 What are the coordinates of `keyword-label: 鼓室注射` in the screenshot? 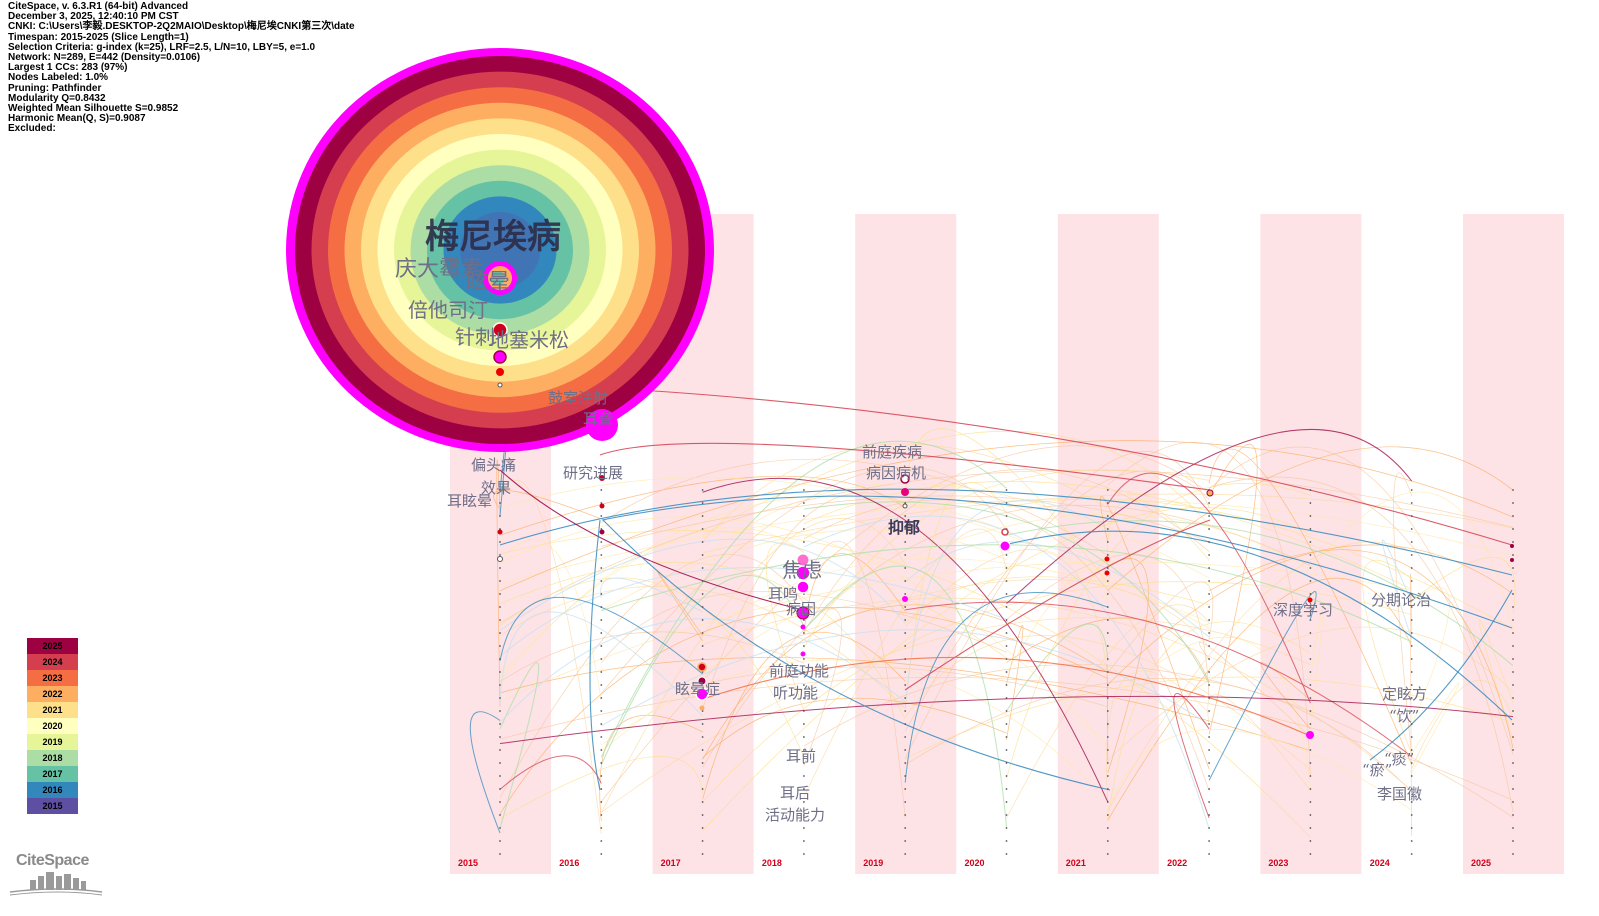 It's located at (578, 398).